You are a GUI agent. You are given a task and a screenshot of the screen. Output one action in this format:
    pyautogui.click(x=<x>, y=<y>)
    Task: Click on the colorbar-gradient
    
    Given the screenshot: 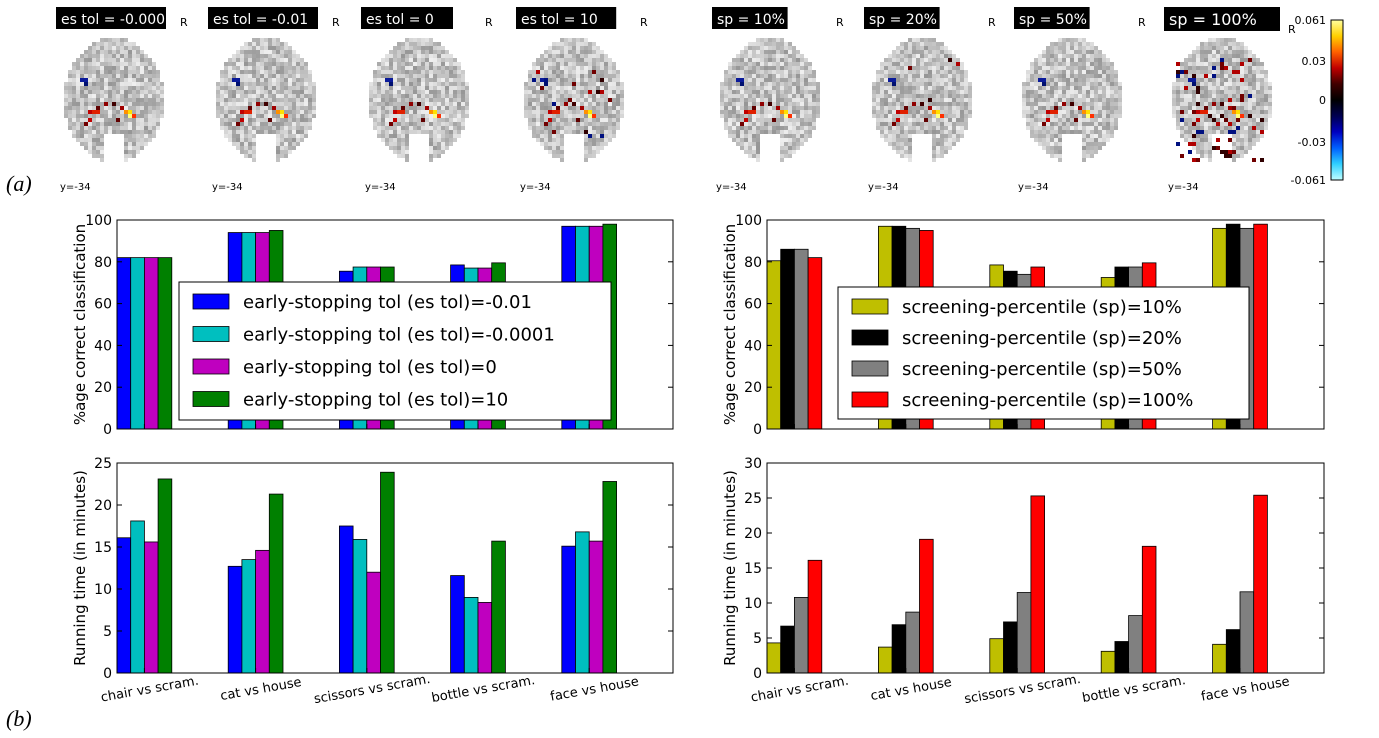 What is the action you would take?
    pyautogui.click(x=1337, y=100)
    